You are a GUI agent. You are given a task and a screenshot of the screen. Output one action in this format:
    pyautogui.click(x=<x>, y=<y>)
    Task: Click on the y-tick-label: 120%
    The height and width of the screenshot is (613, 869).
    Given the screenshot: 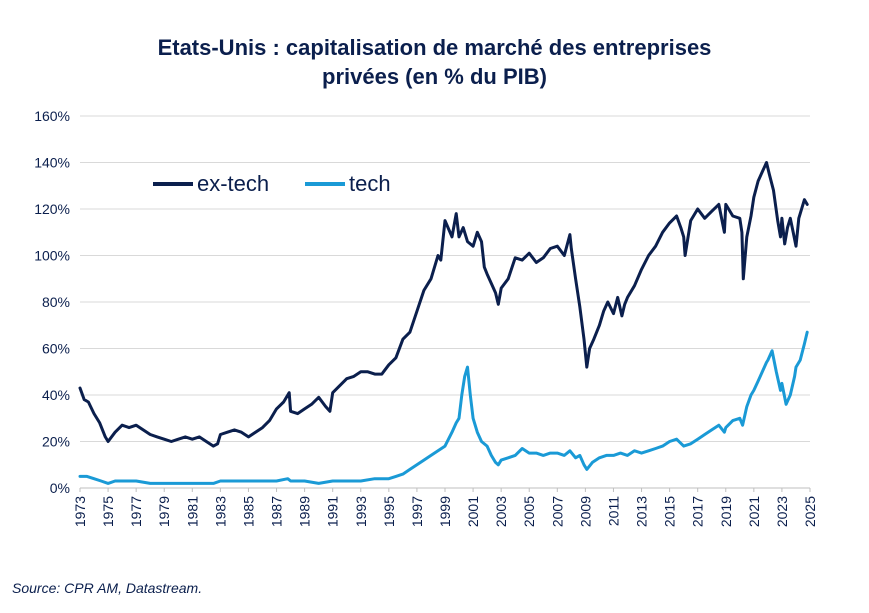 What is the action you would take?
    pyautogui.click(x=52, y=209)
    